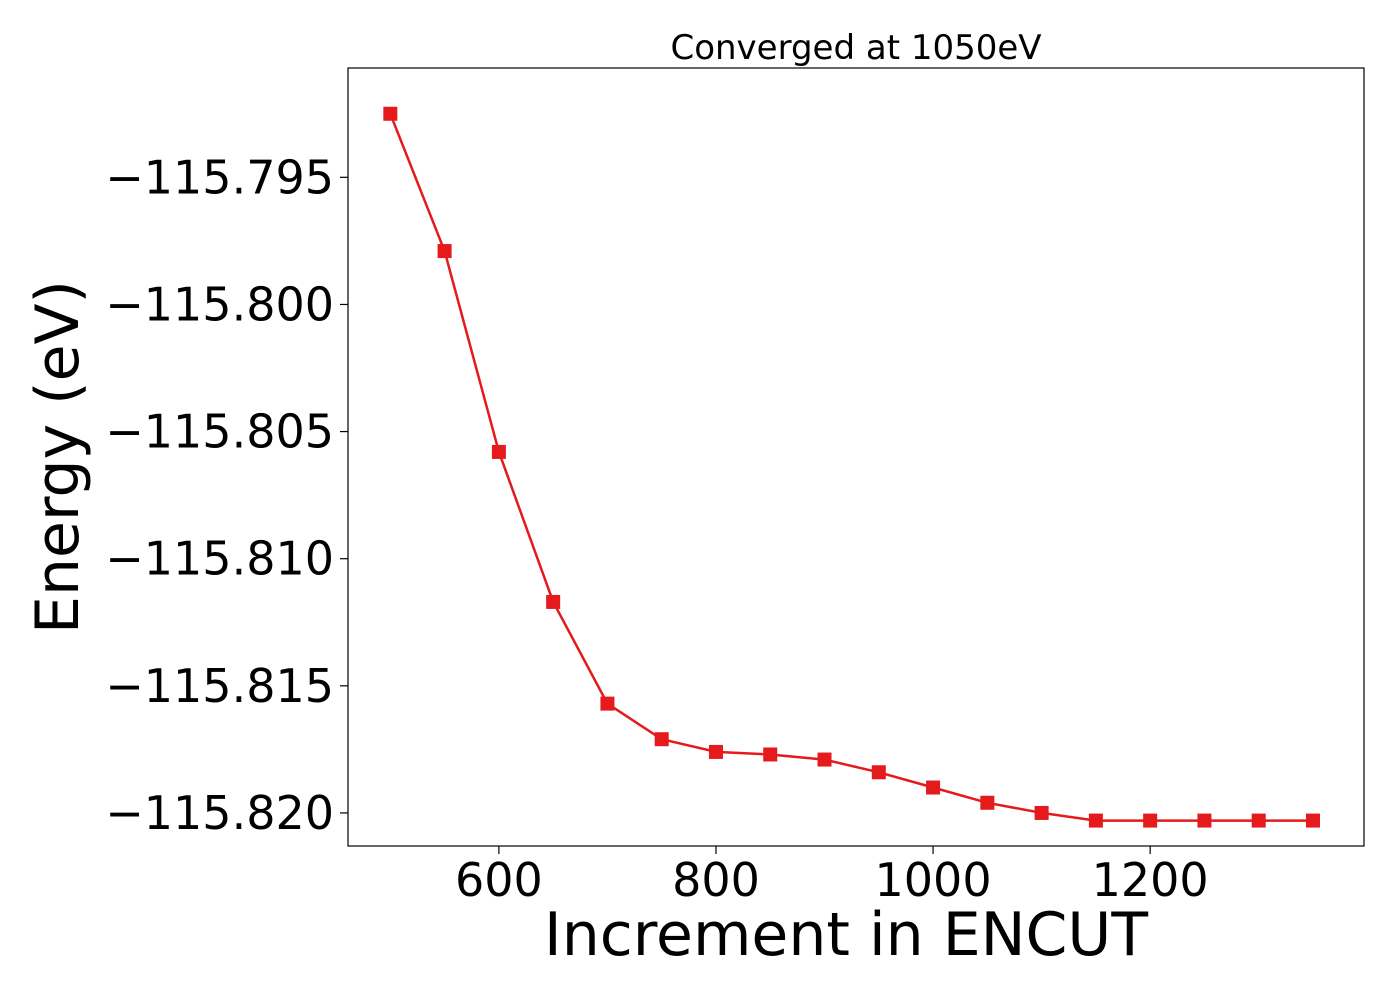 This screenshot has height=1000, width=1400. What do you see at coordinates (219, 813) in the screenshot?
I see `y-tick-label: −115.820` at bounding box center [219, 813].